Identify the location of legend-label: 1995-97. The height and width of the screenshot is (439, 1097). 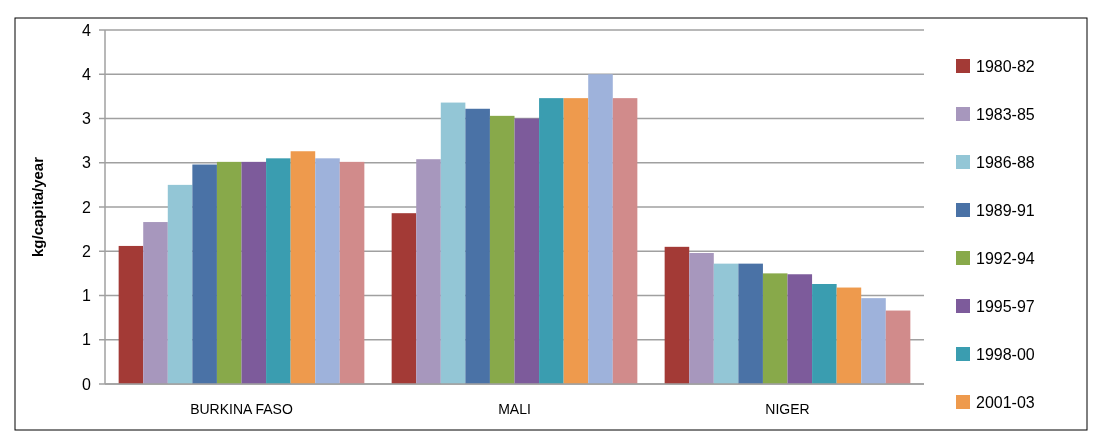
(1005, 306).